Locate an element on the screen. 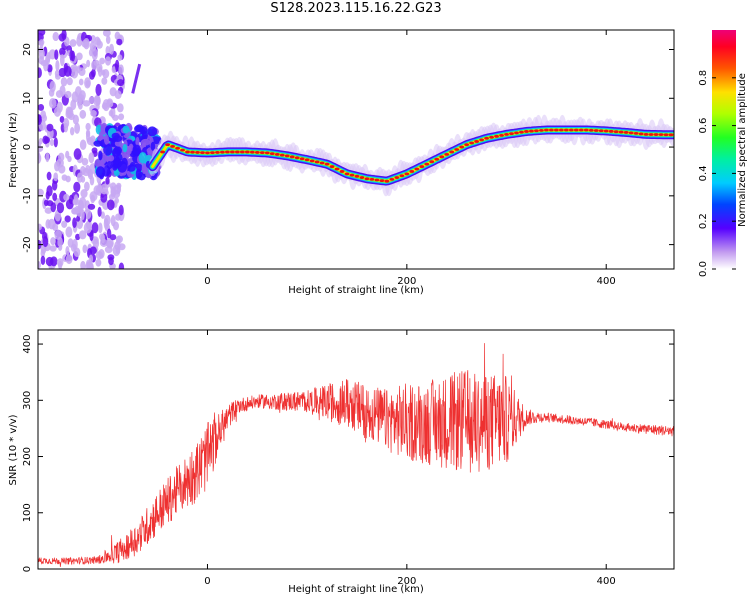  spectrogram-x-label: Height of straight line (km) is located at coordinates (356, 290).